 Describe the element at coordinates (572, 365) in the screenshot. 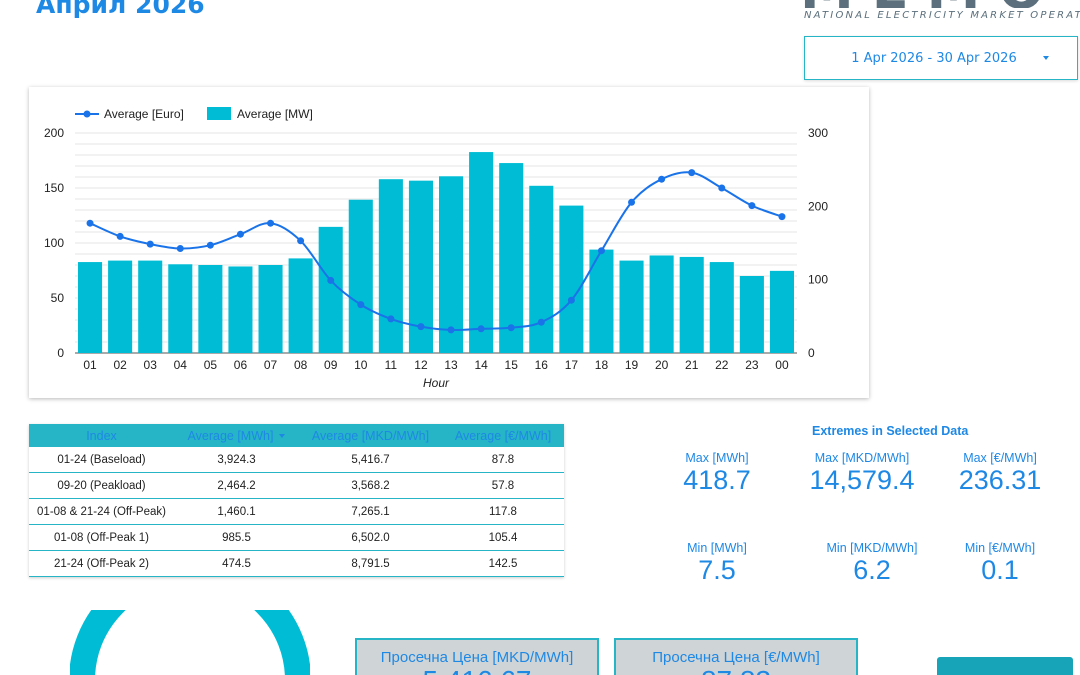

I see `x-axis-tick-label: 17` at that location.